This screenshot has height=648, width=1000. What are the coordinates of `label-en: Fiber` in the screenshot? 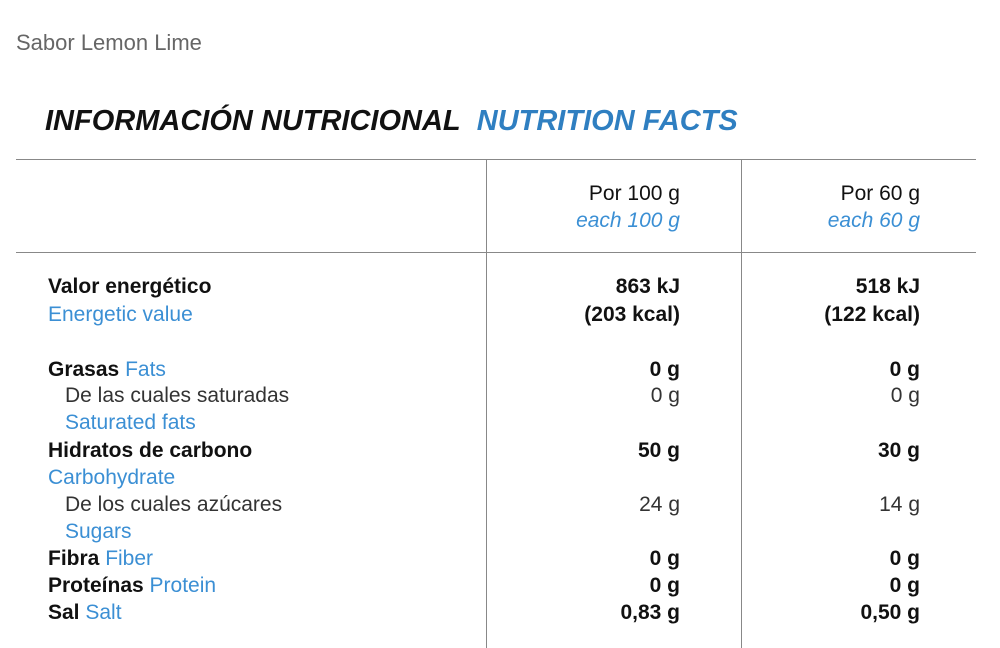 It's located at (129, 558).